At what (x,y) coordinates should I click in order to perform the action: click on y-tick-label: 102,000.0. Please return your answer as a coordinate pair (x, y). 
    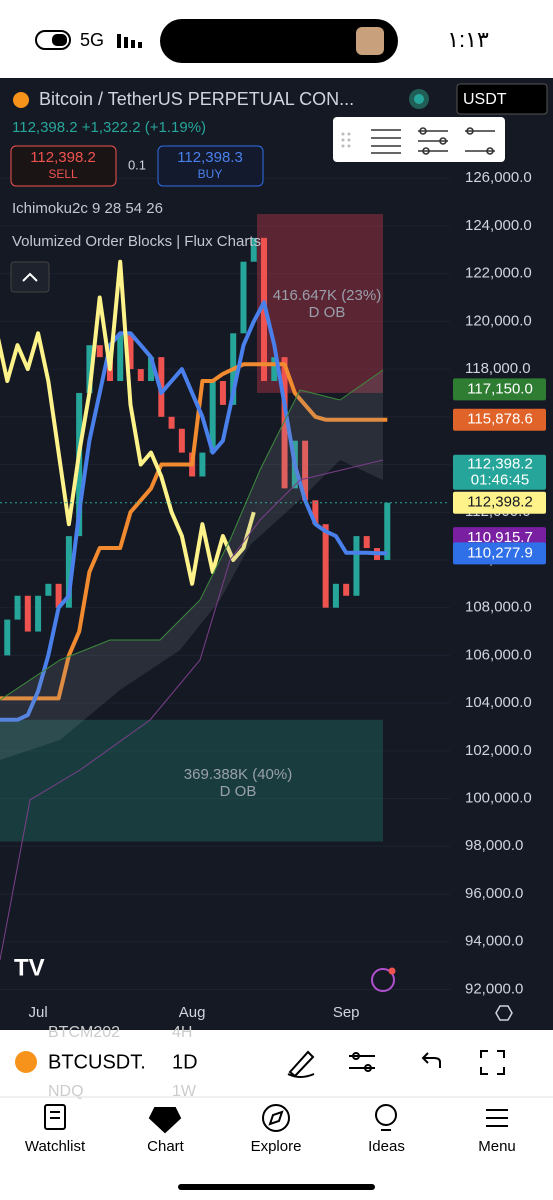
    Looking at the image, I should click on (498, 750).